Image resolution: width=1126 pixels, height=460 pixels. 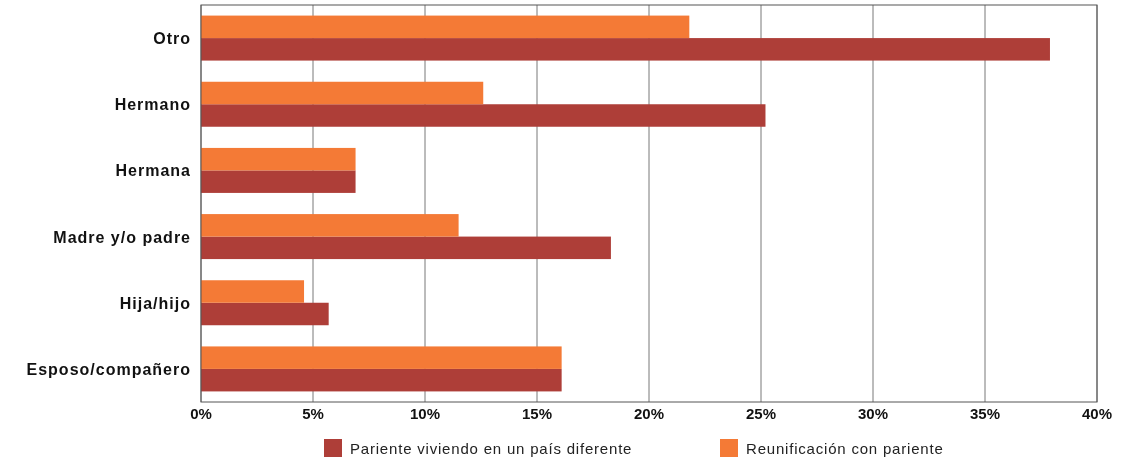 I want to click on x-tick-label: 5%, so click(x=313, y=413).